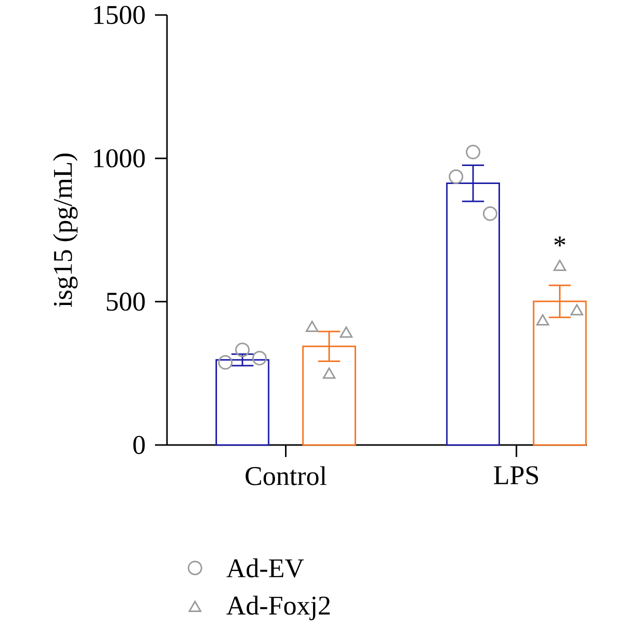  Describe the element at coordinates (119, 158) in the screenshot. I see `y-tick-label: 1000` at that location.